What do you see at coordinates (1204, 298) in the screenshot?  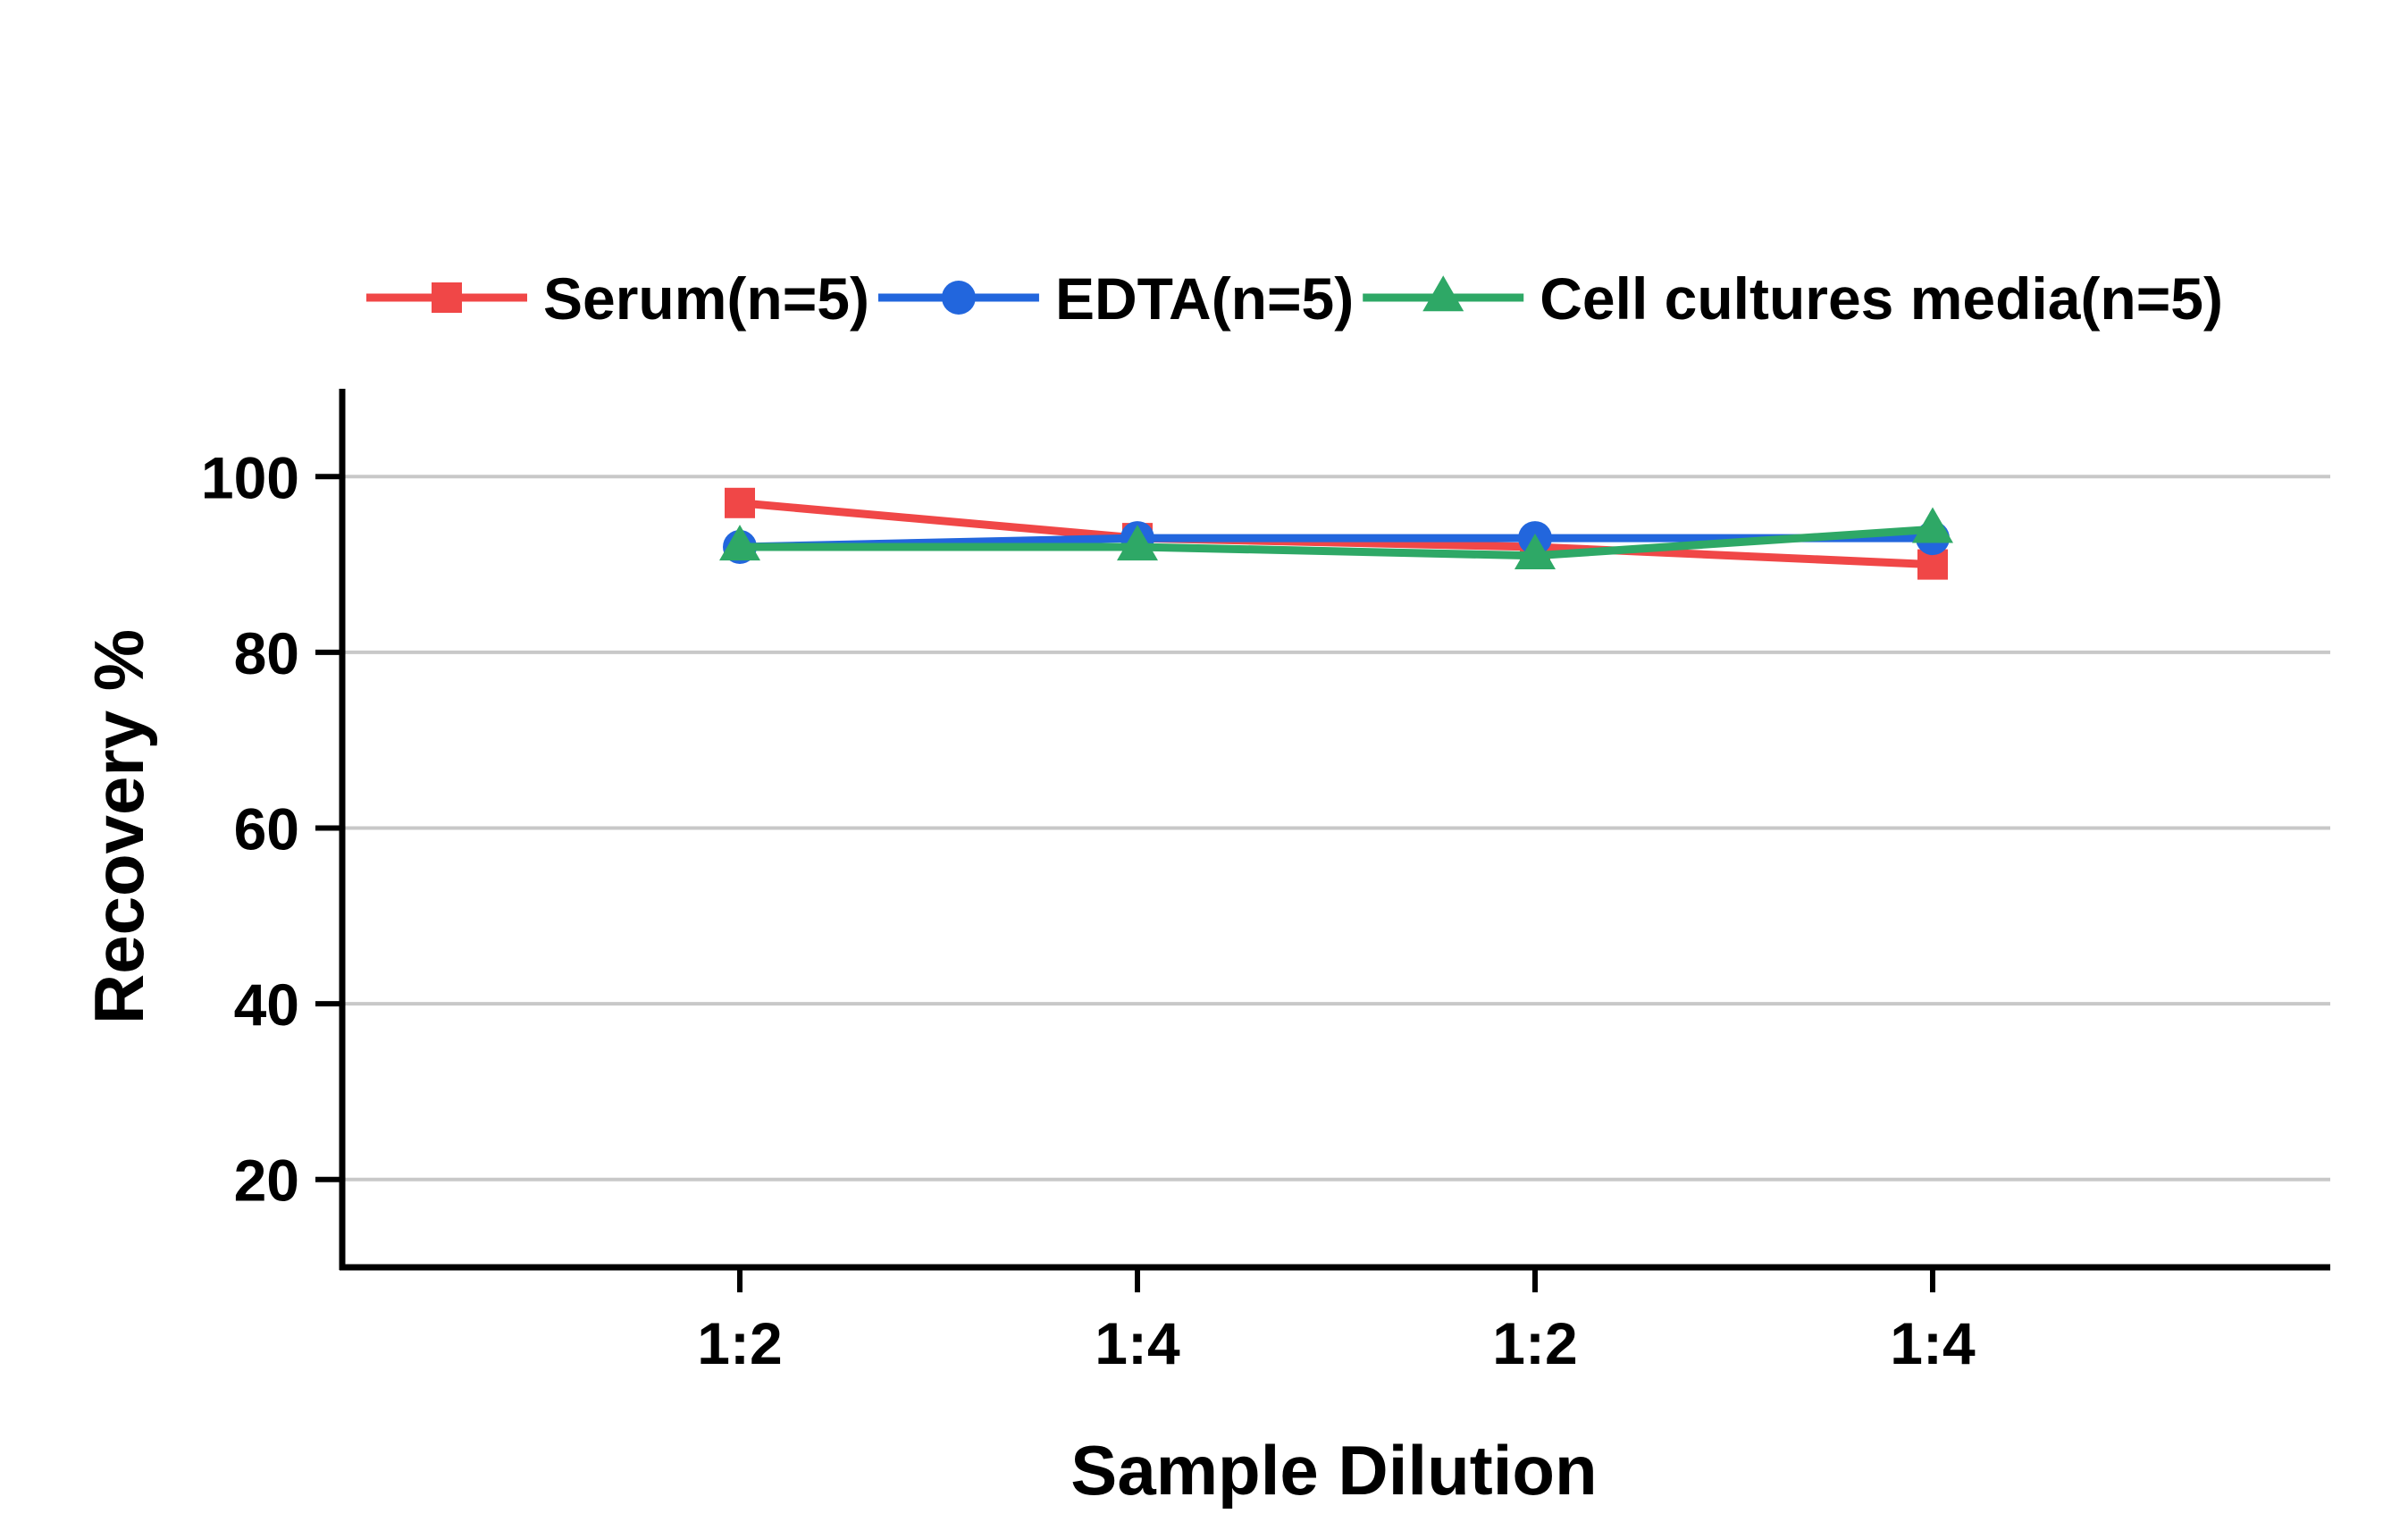 I see `legend-label: EDTA(n=5)` at bounding box center [1204, 298].